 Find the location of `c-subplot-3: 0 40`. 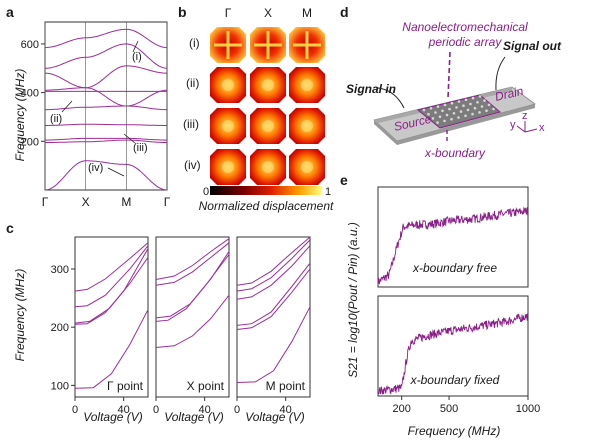

c-subplot-3: 0 40 is located at coordinates (272, 326).